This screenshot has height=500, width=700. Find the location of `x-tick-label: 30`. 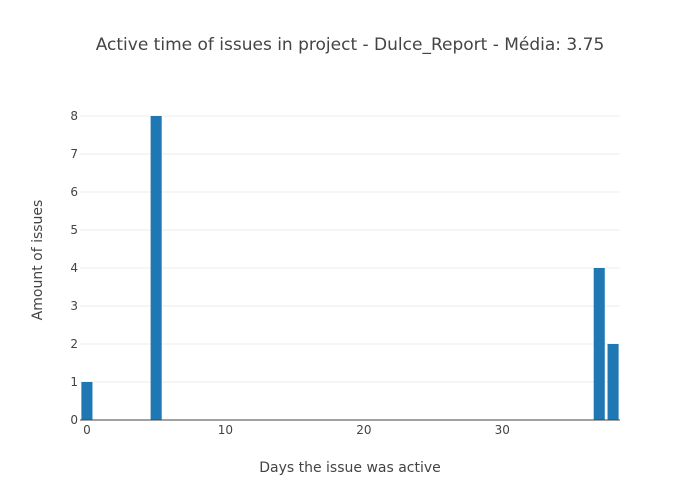

x-tick-label: 30 is located at coordinates (502, 430).